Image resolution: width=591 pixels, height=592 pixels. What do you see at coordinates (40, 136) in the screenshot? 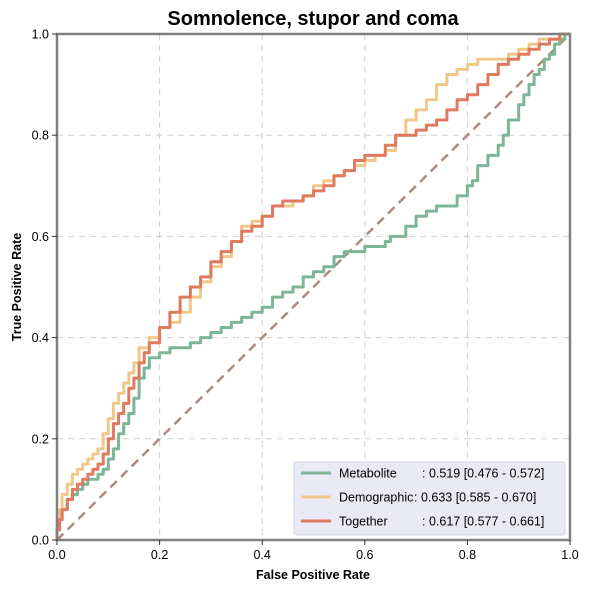
I see `y-tick-label: 0.8` at bounding box center [40, 136].